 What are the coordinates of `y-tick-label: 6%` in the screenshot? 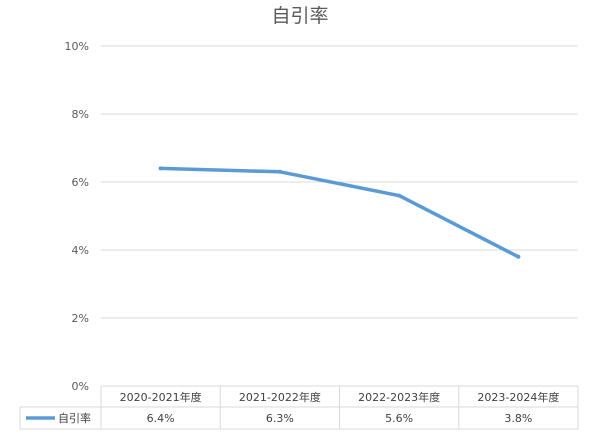 It's located at (80, 182).